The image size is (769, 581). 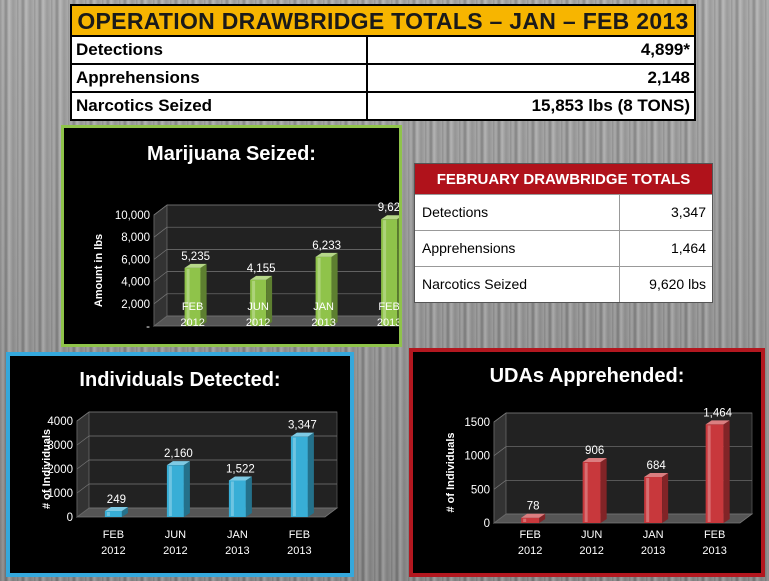 What do you see at coordinates (610, 105) in the screenshot?
I see `totals-value: 15,853 lbs (8 TONS)` at bounding box center [610, 105].